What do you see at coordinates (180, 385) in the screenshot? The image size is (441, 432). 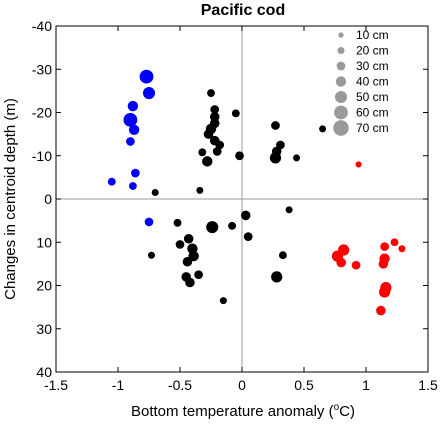 I see `x-tick-label: -0.5` at bounding box center [180, 385].